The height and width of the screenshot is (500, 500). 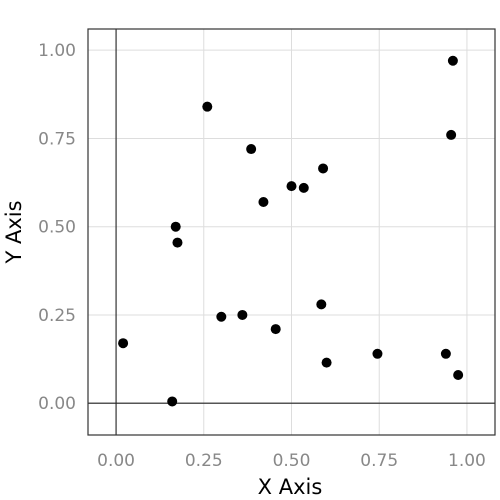 I want to click on x-tick-label-2: 0.50, so click(x=292, y=461).